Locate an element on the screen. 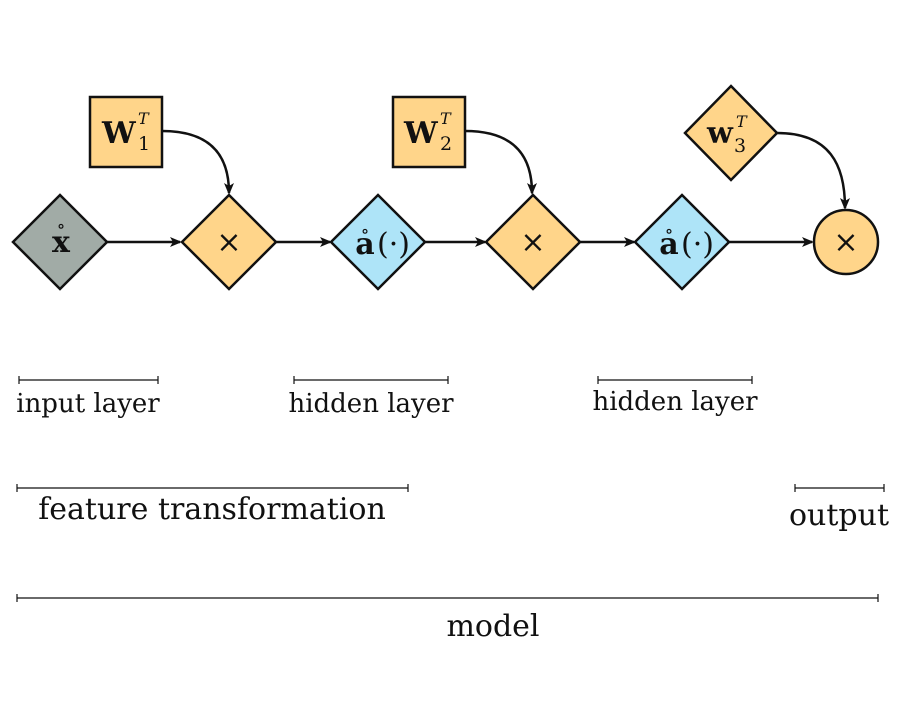 The width and height of the screenshot is (901, 718). weight-w1-base: W is located at coordinates (119, 133).